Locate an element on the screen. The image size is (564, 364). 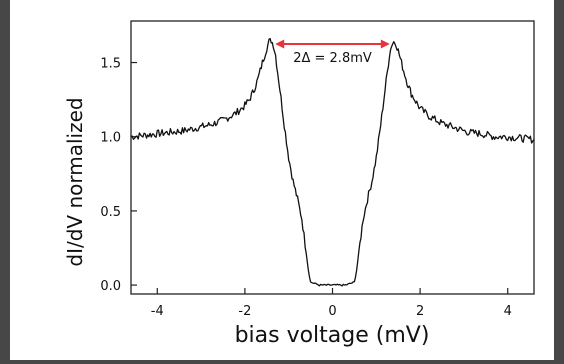
gap-annotation: 2Δ = 2.8mV is located at coordinates (332, 52).